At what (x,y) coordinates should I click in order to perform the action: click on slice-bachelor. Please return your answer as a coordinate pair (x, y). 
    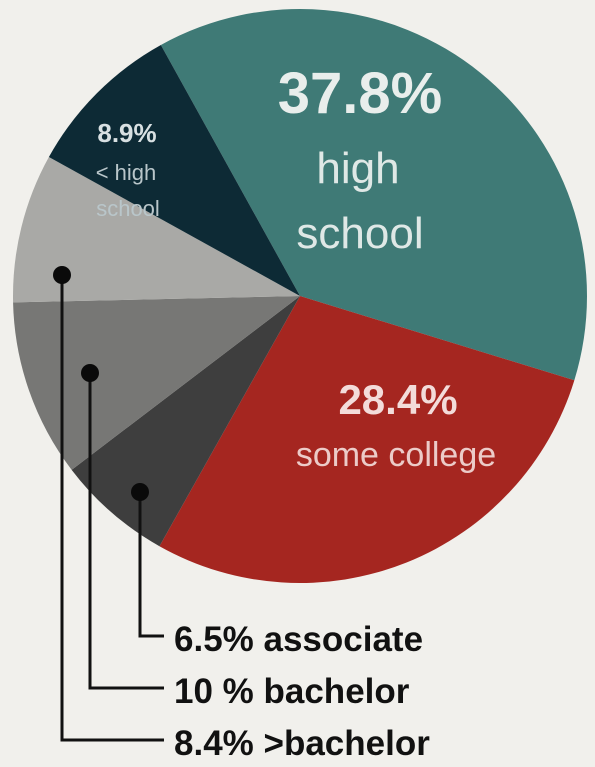
    Looking at the image, I should click on (156, 383).